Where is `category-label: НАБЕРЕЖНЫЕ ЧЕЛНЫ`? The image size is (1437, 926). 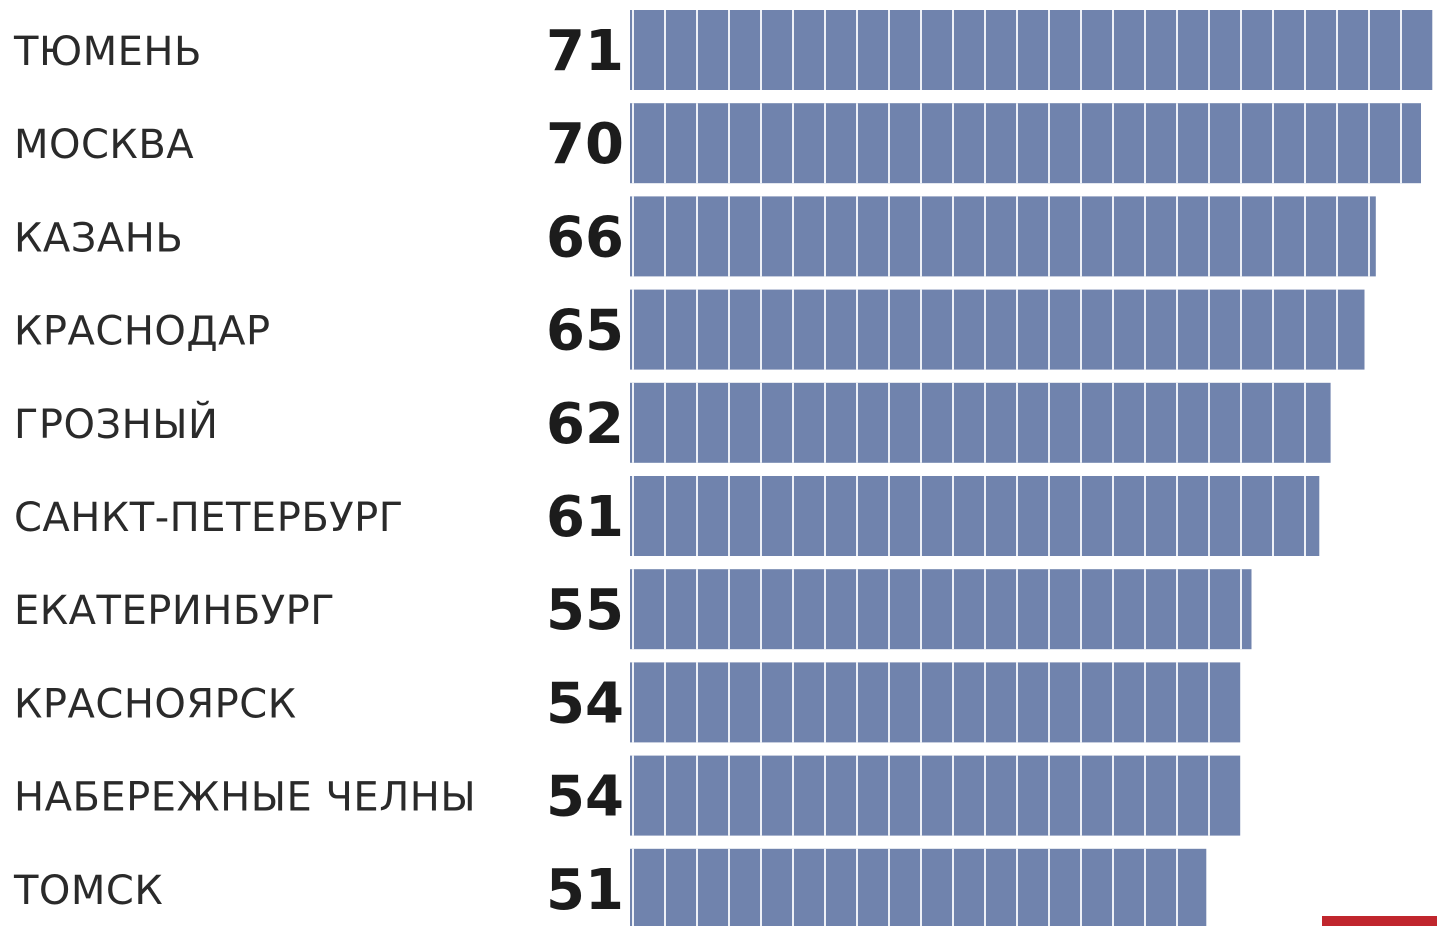
category-label: НАБЕРЕЖНЫЕ ЧЕЛНЫ is located at coordinates (245, 798).